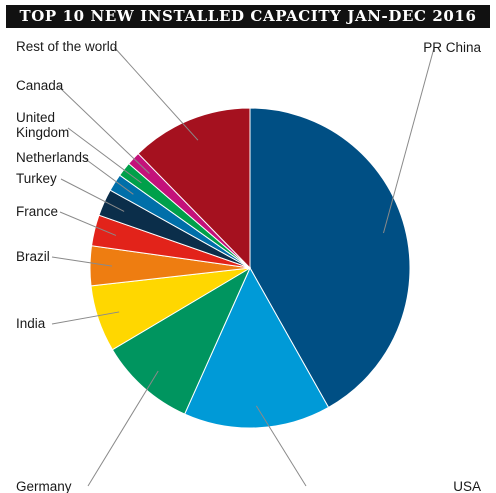  What do you see at coordinates (104, 155) in the screenshot?
I see `leader-line-united-kingdom` at bounding box center [104, 155].